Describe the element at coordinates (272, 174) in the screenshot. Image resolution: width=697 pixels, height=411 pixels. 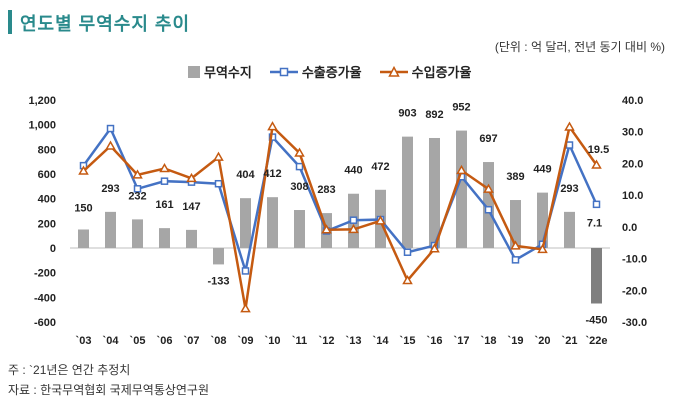
I see `bar-data-label: 412` at that location.